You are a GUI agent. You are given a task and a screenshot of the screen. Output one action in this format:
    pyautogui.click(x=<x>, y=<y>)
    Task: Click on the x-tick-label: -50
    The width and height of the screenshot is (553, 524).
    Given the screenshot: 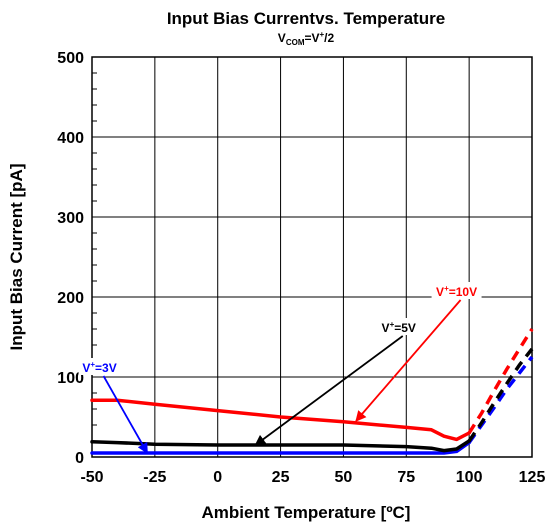 What is the action you would take?
    pyautogui.click(x=91, y=477)
    